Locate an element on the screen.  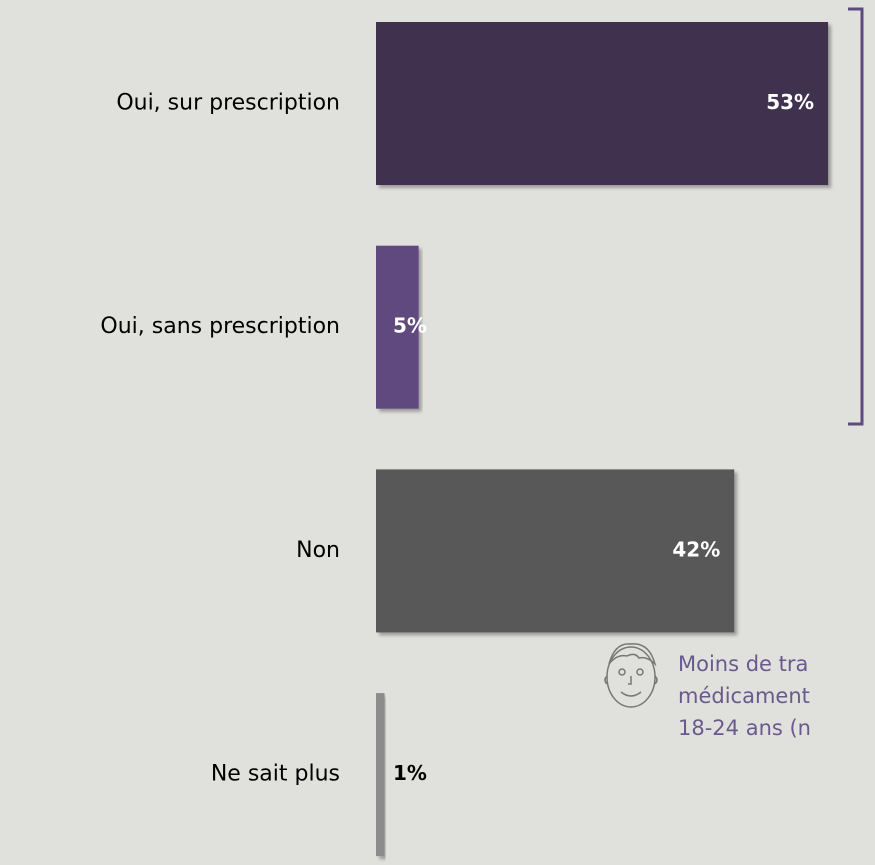
value-label: 5% is located at coordinates (410, 326).